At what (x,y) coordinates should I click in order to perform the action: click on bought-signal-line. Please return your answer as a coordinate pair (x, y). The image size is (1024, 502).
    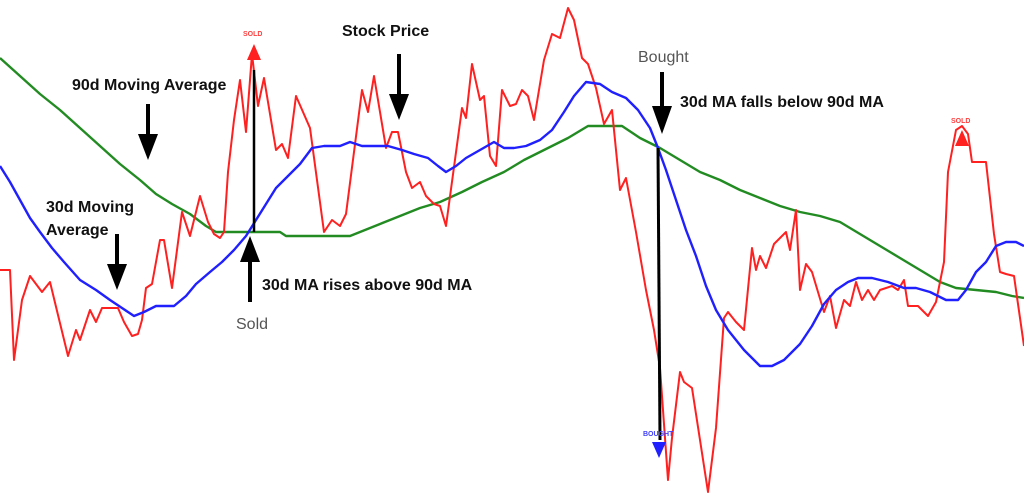
    Looking at the image, I should click on (659, 294).